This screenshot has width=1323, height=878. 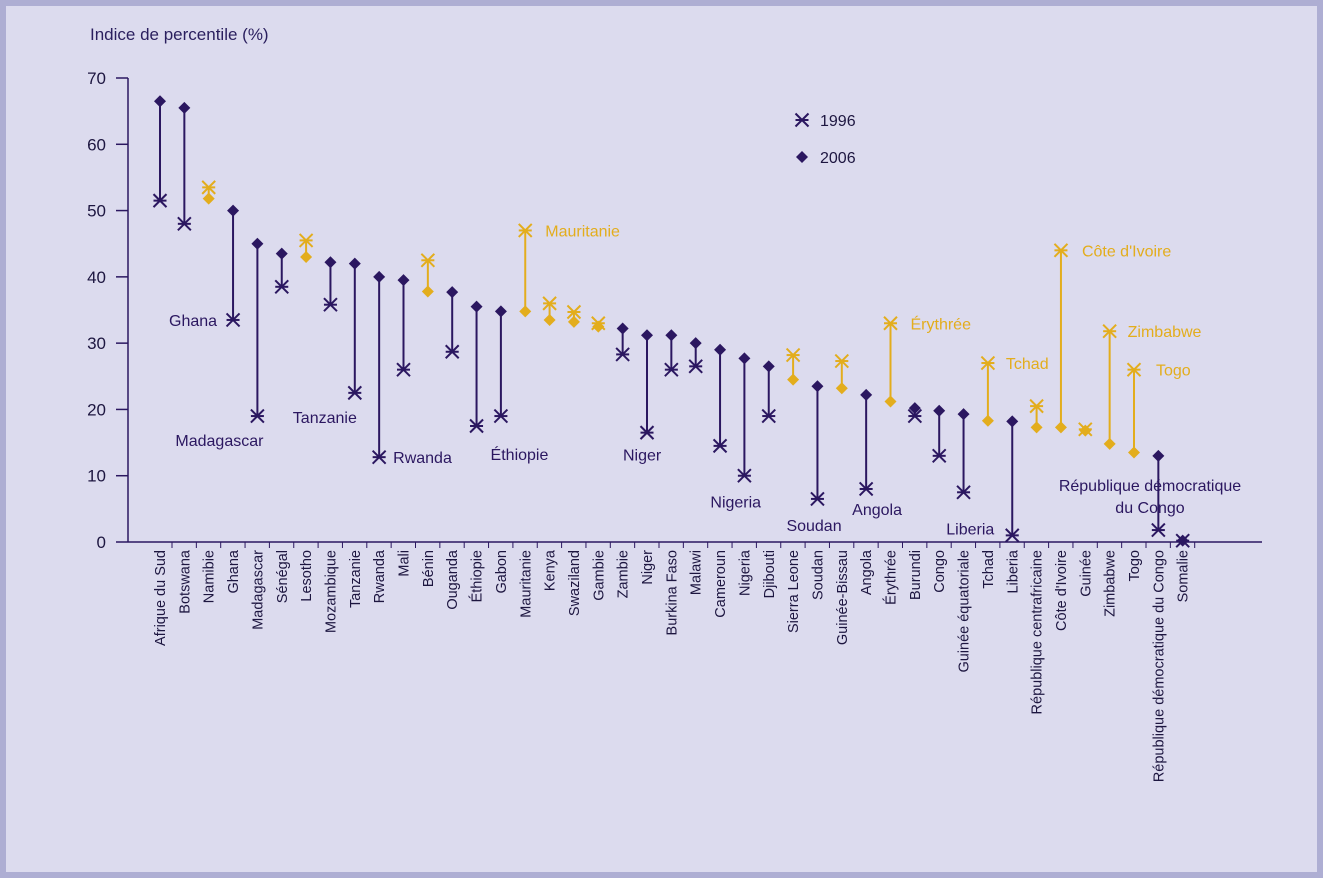 I want to click on point-2006-somalie, so click(x=1182, y=540).